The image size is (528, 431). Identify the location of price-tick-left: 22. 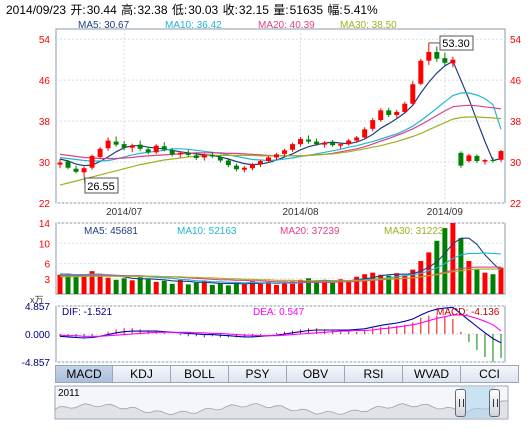
(45, 204).